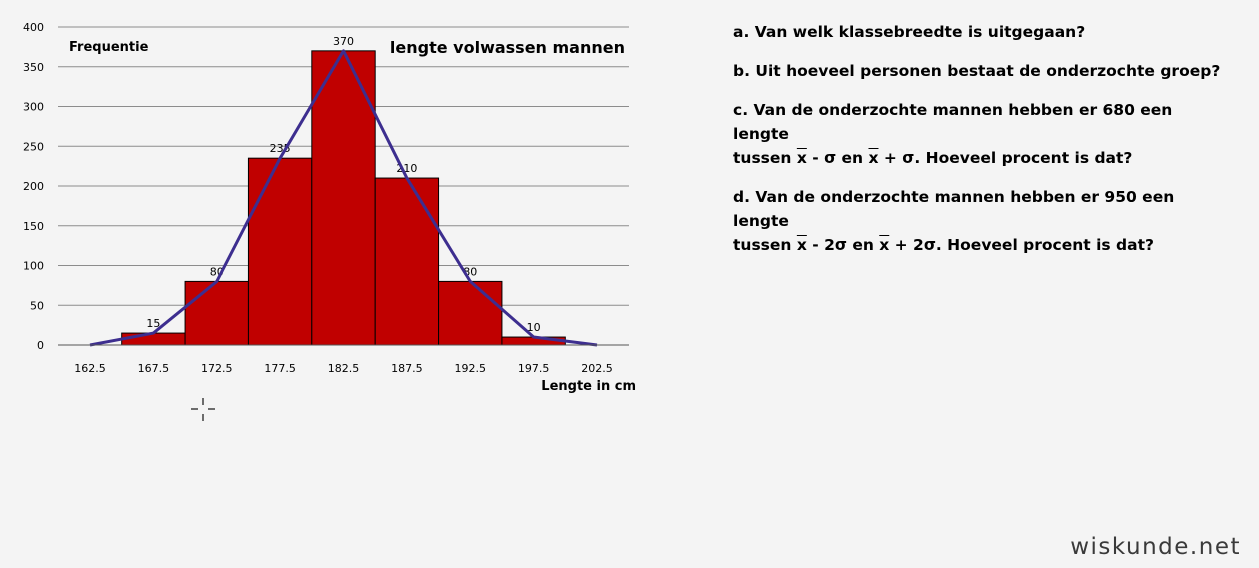 This screenshot has height=568, width=1259. I want to click on x-tick-label: 162.5, so click(90, 368).